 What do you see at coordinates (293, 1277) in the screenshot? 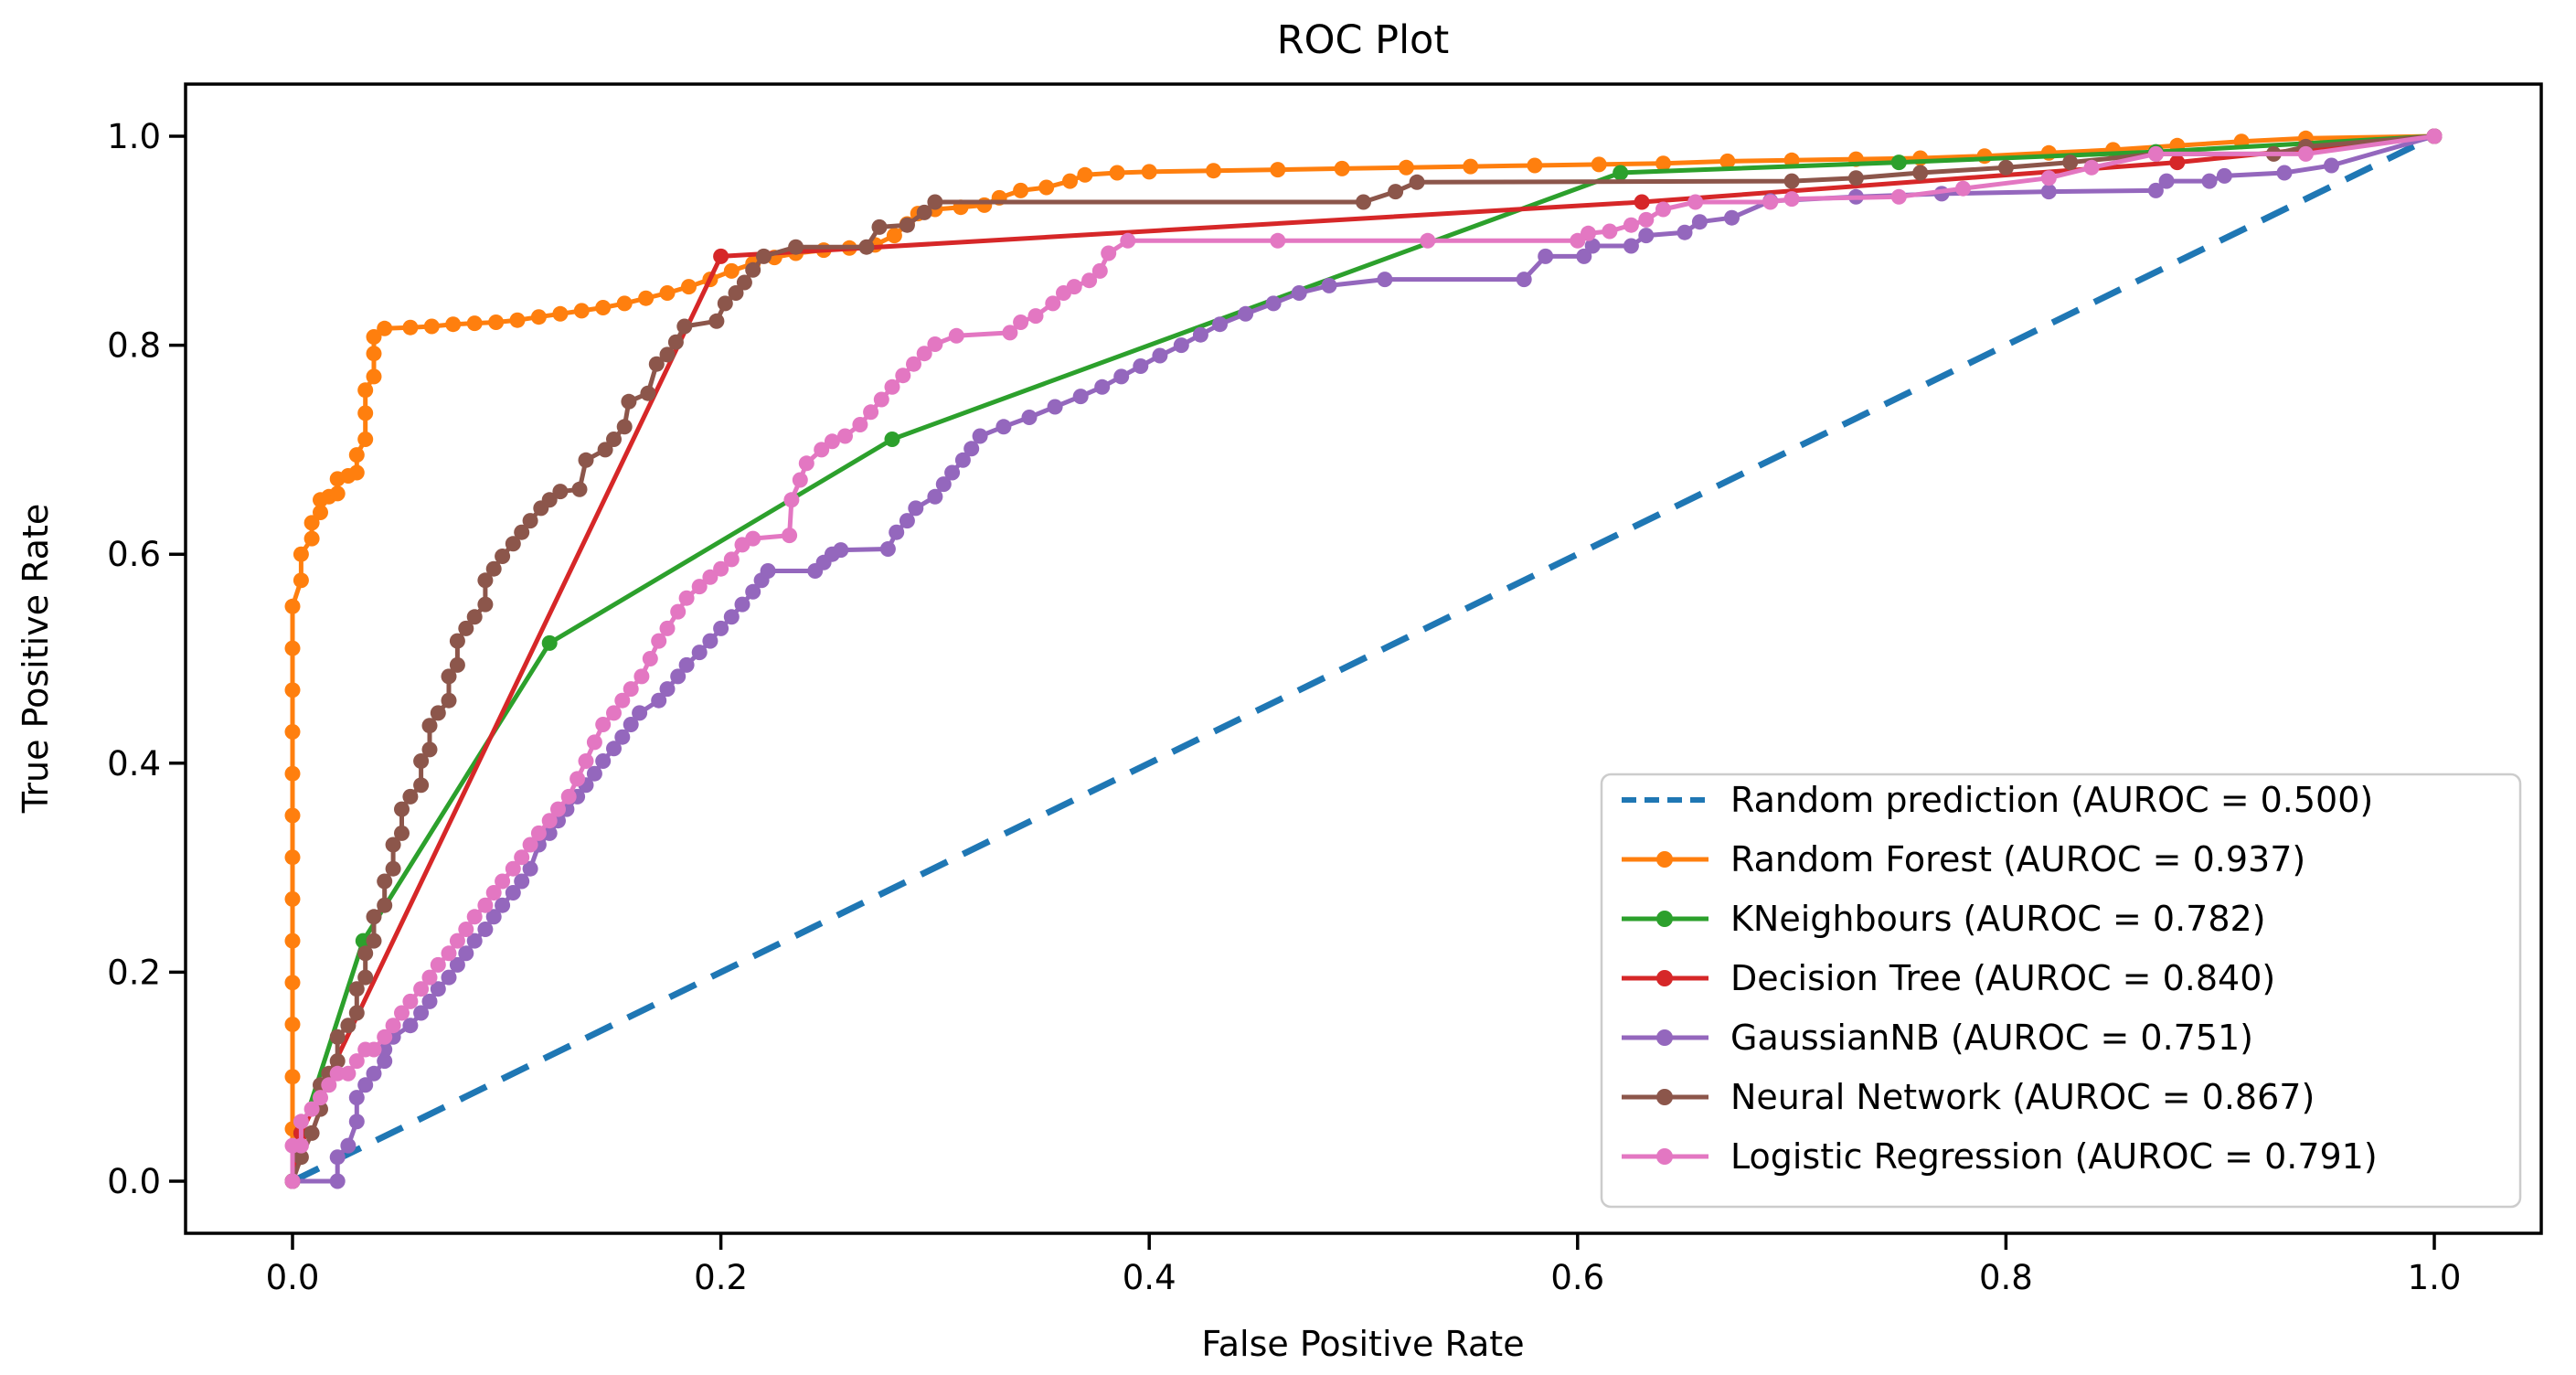
I see `x-tick-label: 0.0` at bounding box center [293, 1277].